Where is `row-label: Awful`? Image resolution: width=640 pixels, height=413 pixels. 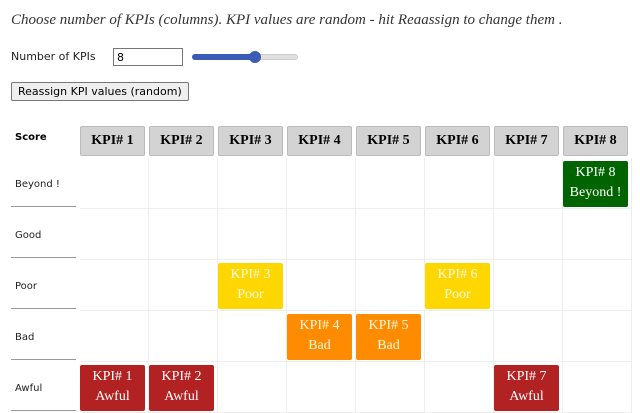
row-label: Awful is located at coordinates (29, 388).